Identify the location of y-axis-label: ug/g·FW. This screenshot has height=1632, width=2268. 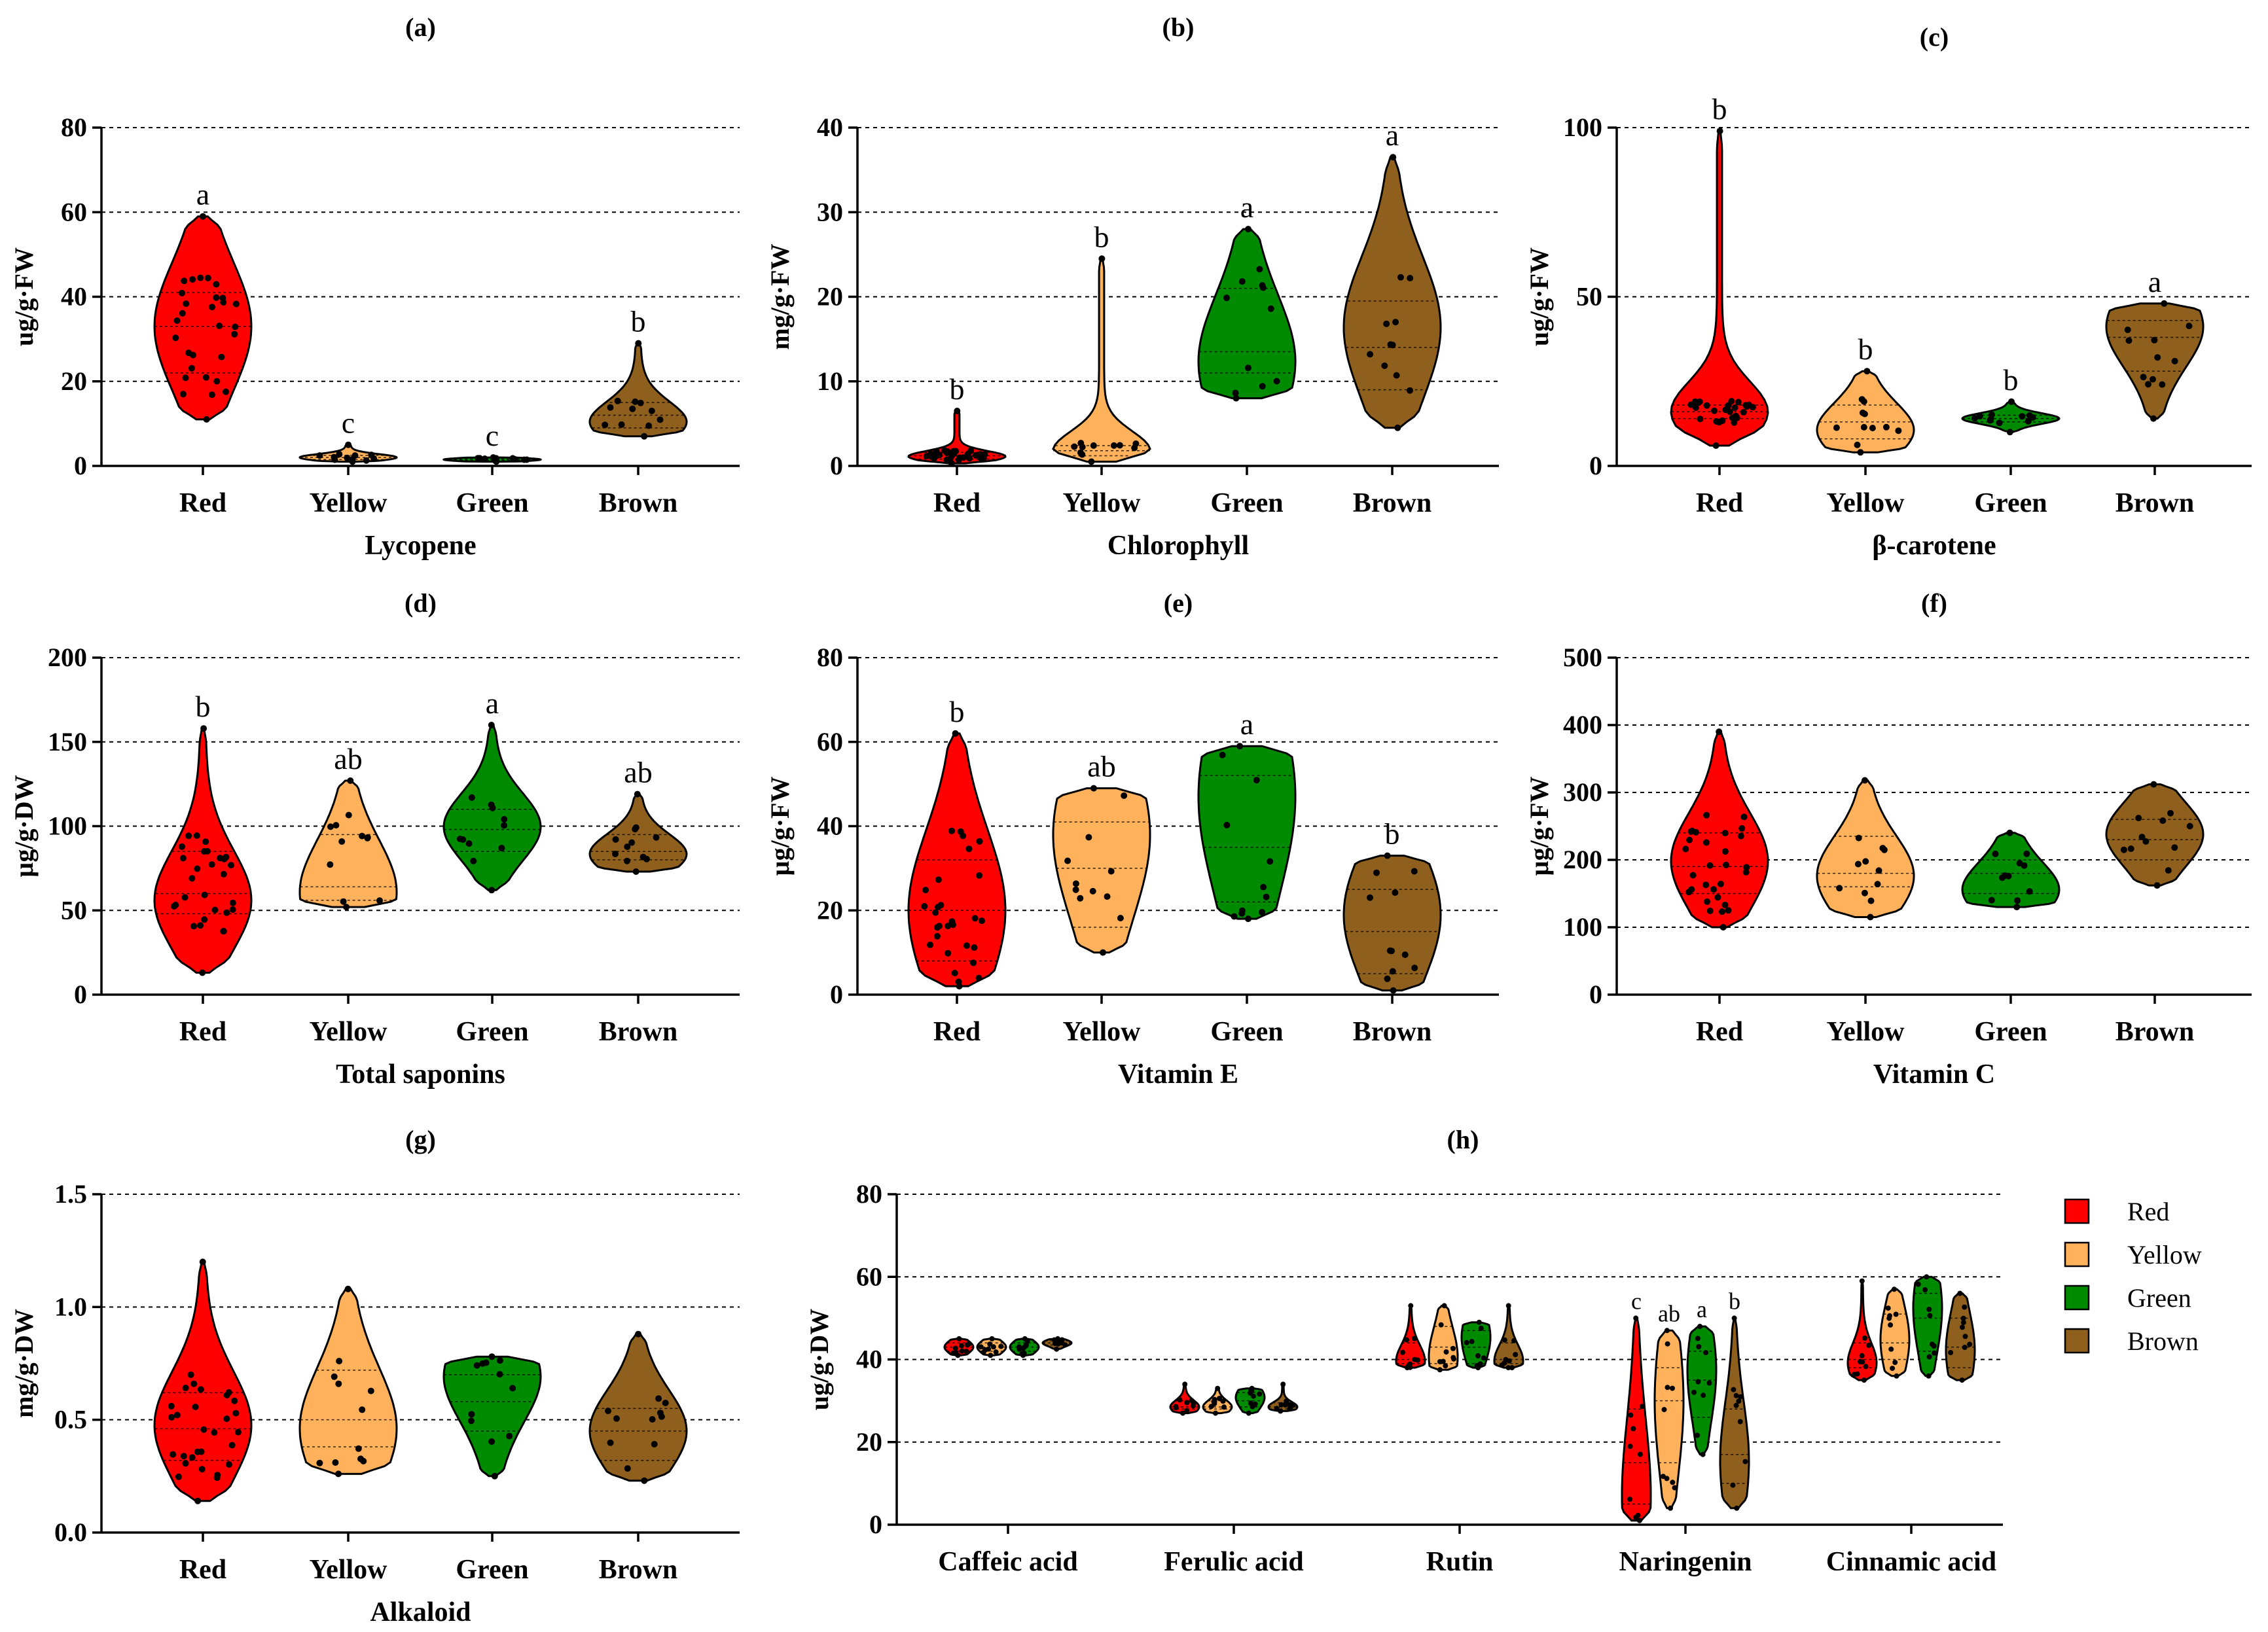
(24, 296).